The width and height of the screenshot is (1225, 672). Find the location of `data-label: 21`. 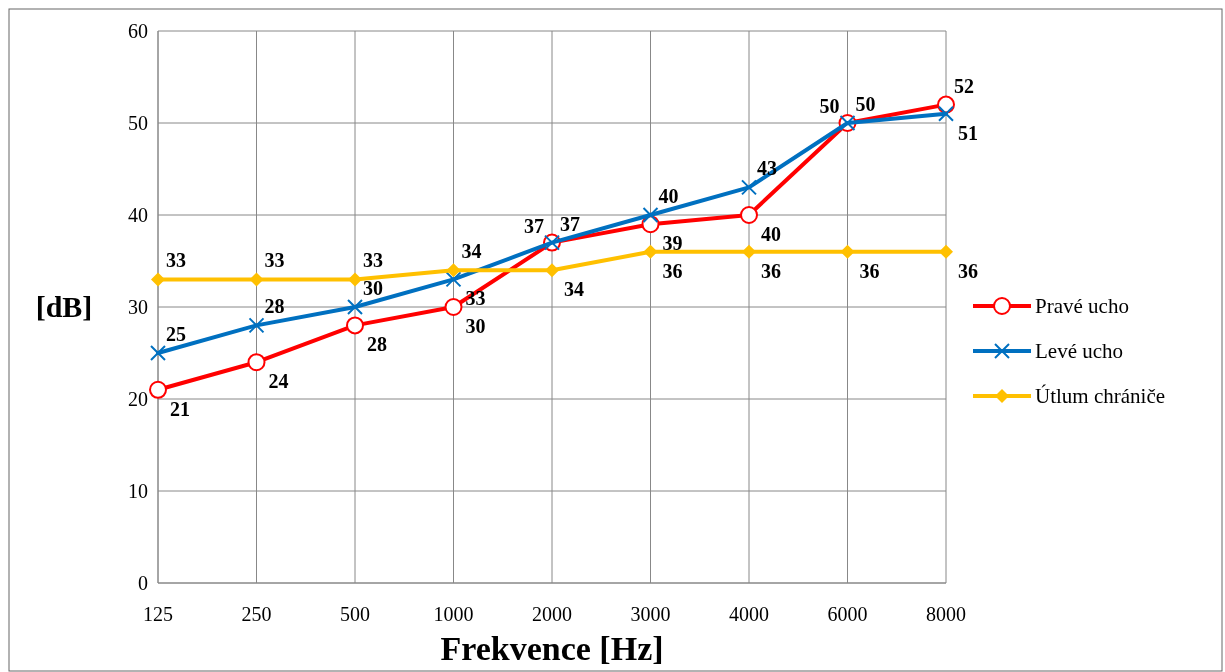

data-label: 21 is located at coordinates (180, 408).